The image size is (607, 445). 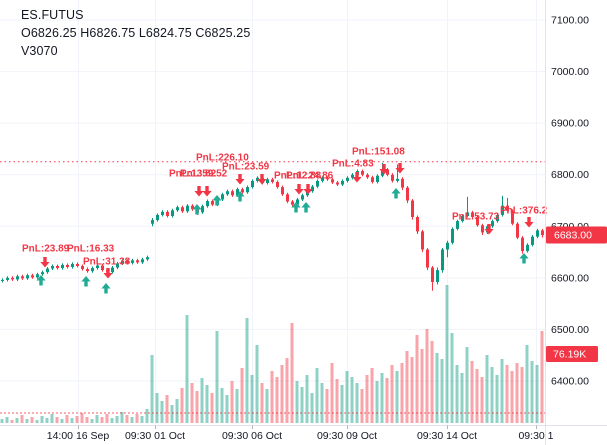 What do you see at coordinates (573, 236) in the screenshot?
I see `last-price-badge-label: 6683.00` at bounding box center [573, 236].